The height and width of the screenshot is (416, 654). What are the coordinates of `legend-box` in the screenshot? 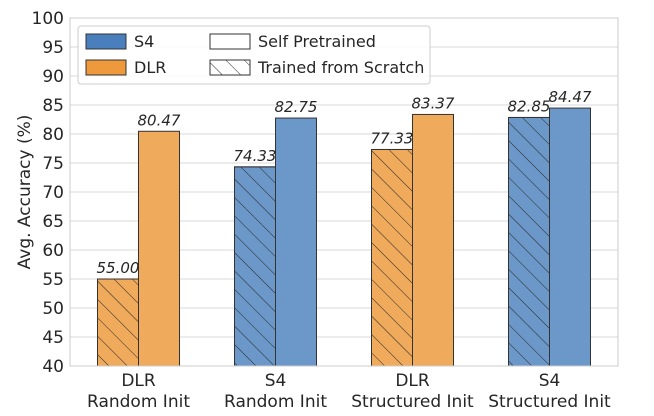 It's located at (254, 55).